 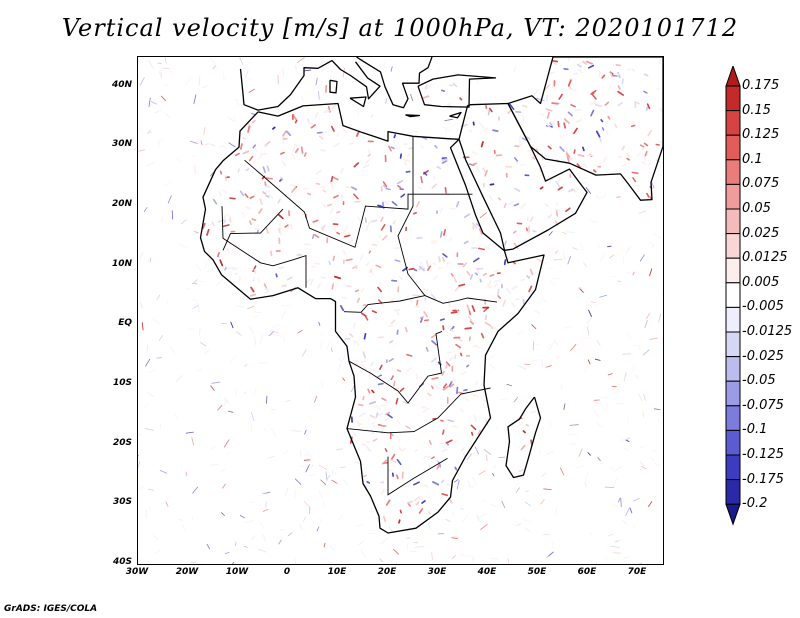 What do you see at coordinates (337, 572) in the screenshot?
I see `lon-tick-label: 10E` at bounding box center [337, 572].